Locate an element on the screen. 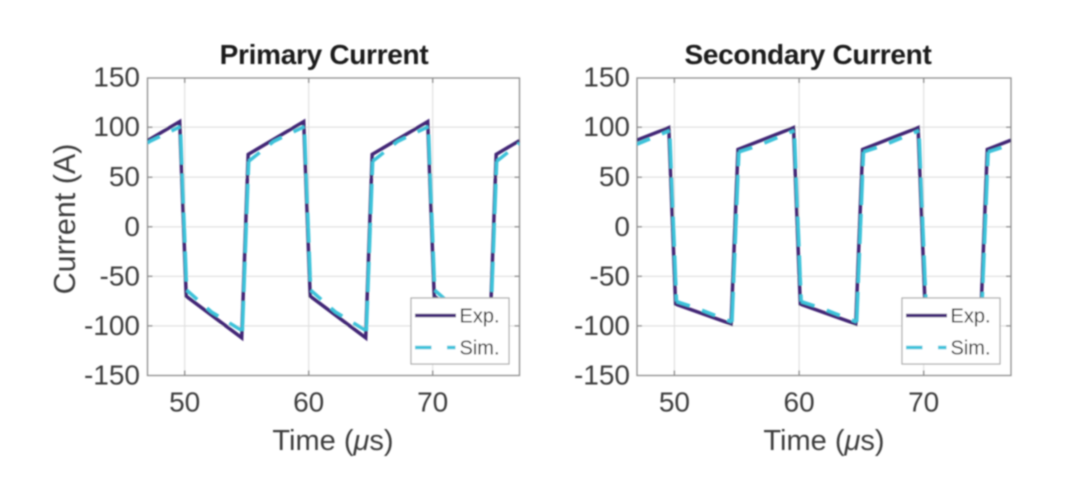 This screenshot has width=1080, height=497. svg-text: Secondary Current is located at coordinates (808, 54).